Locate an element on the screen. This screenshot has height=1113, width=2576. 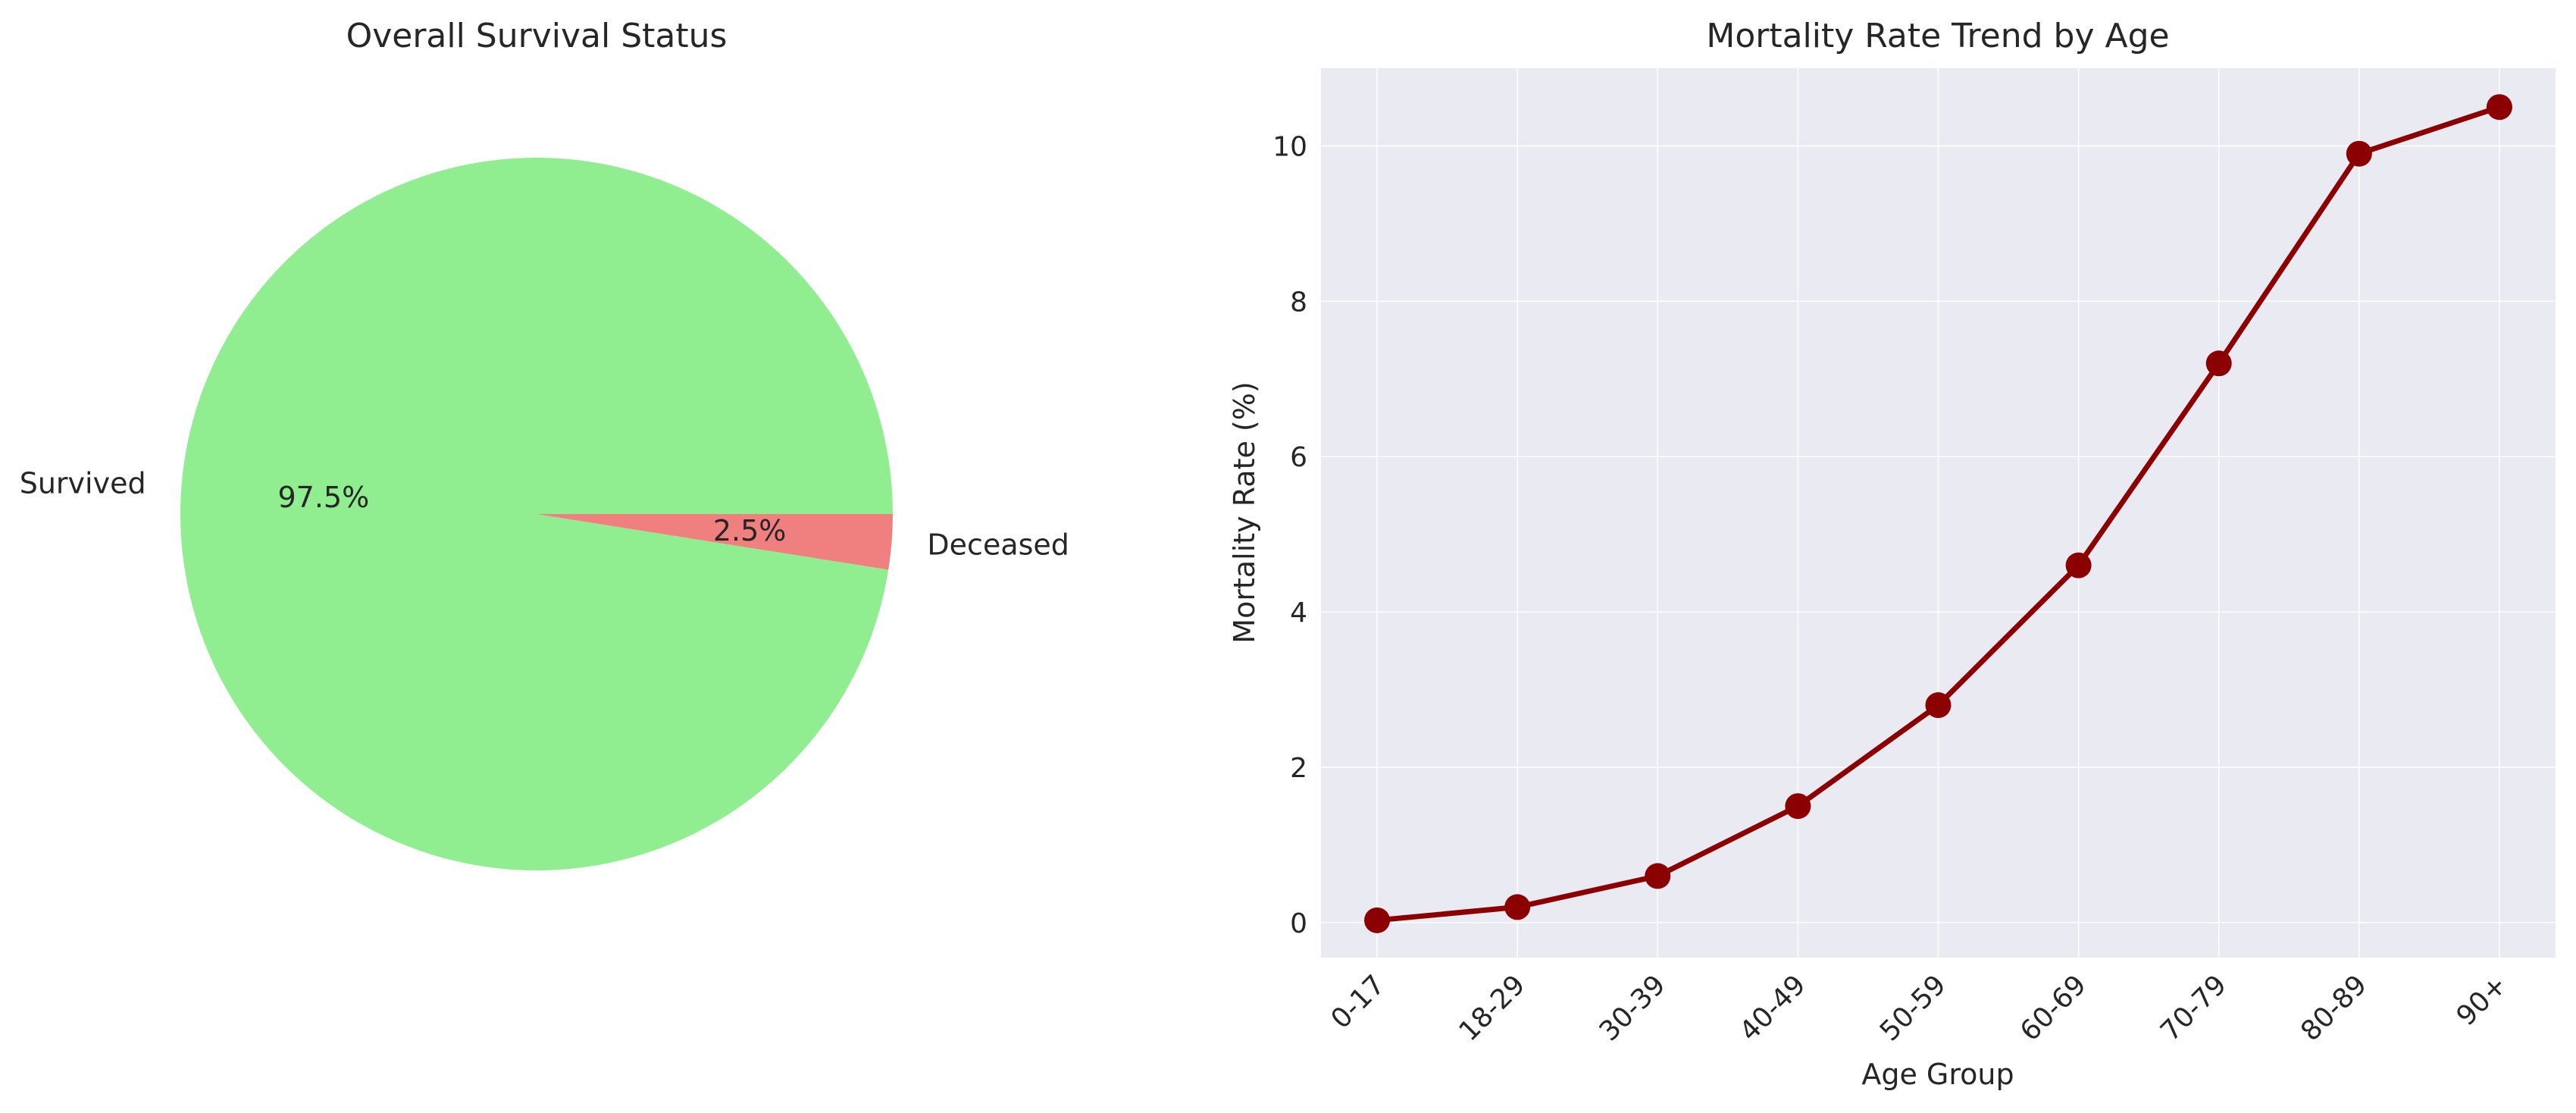
y-tick-label: 10 is located at coordinates (1289, 146).